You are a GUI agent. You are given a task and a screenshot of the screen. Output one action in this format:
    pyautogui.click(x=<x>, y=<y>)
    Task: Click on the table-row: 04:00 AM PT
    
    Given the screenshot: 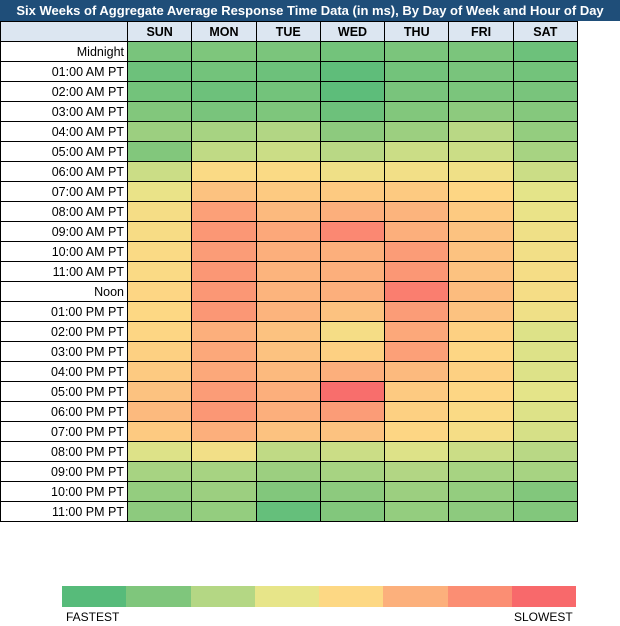 What is the action you would take?
    pyautogui.click(x=289, y=131)
    